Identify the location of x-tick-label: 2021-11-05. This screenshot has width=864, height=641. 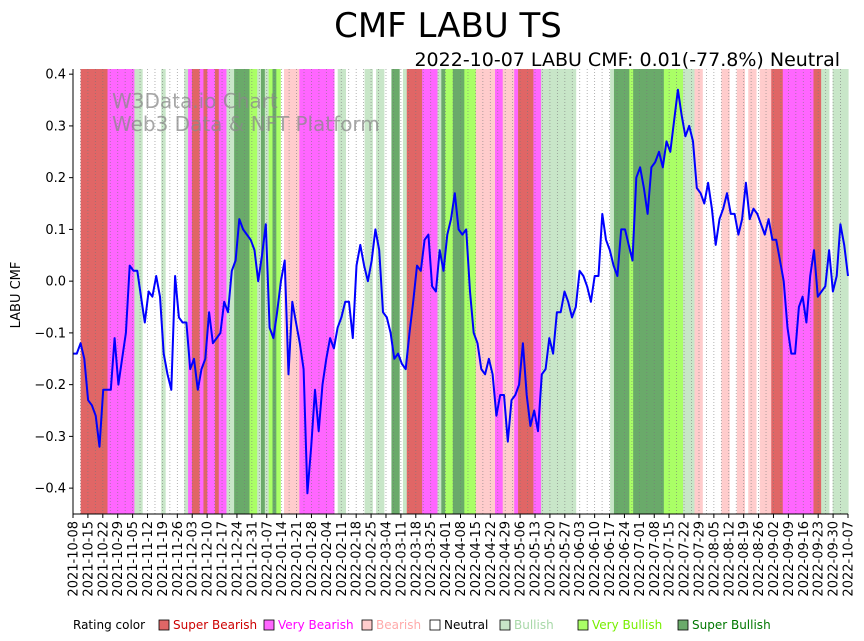
(133, 559).